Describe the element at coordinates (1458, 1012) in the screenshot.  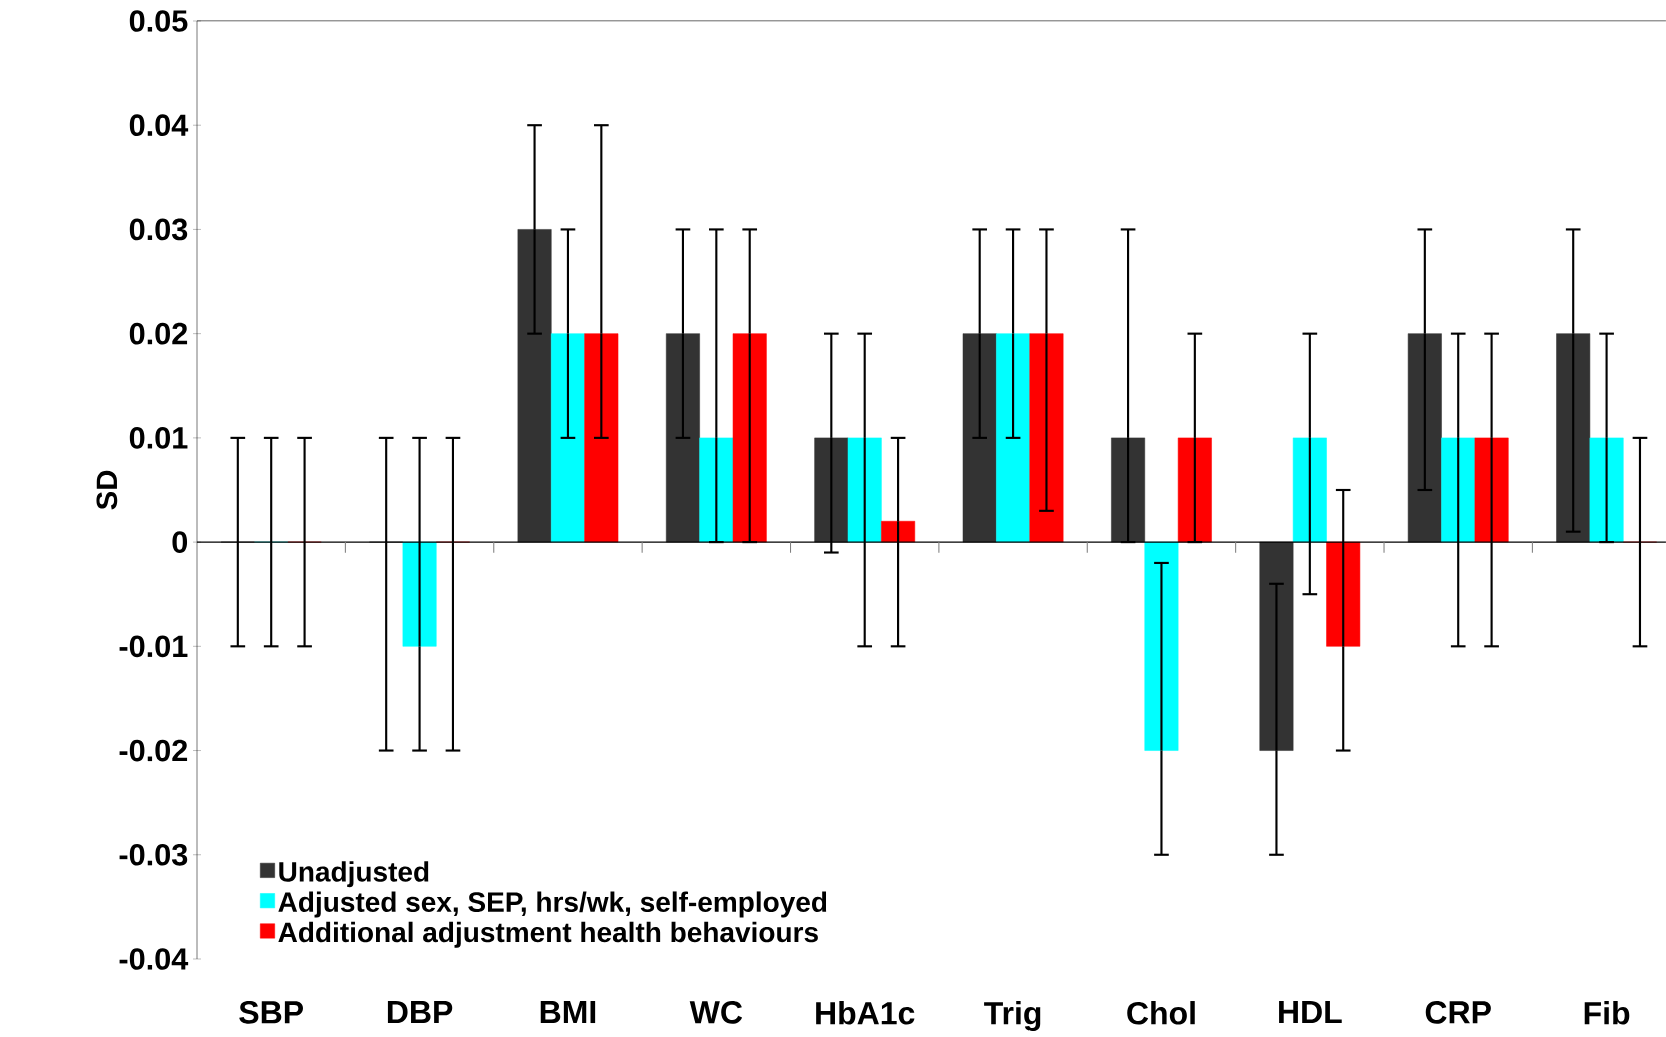
I see `x-tick-label: CRP` at that location.